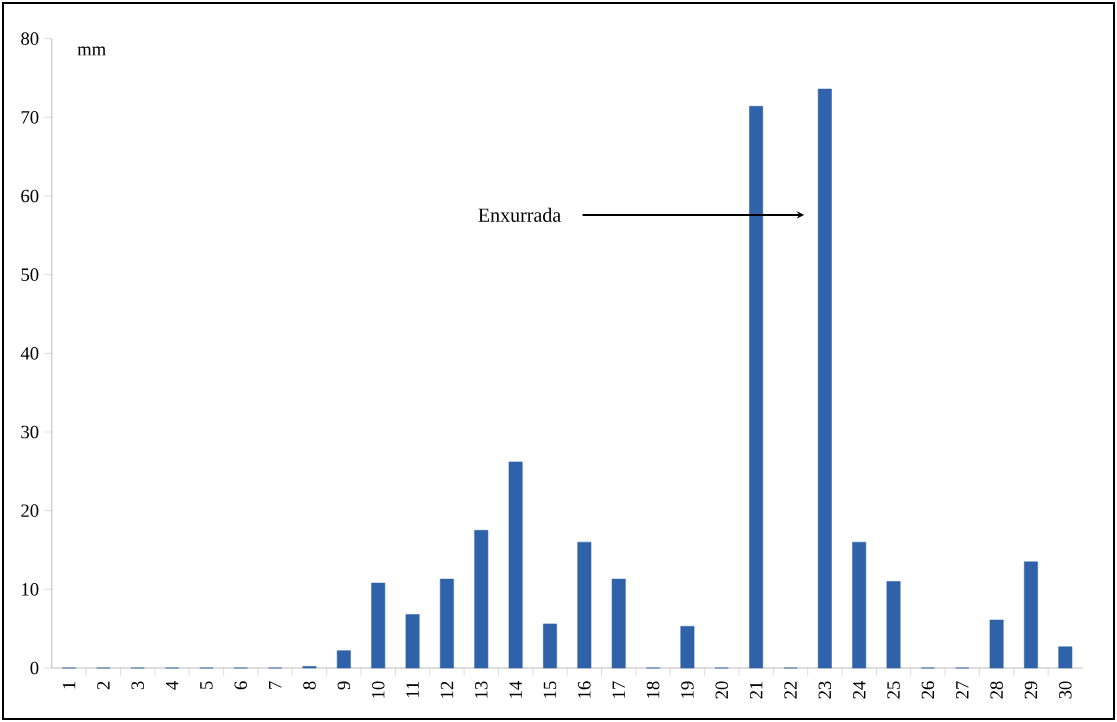  I want to click on x-tick-label: 16, so click(584, 689).